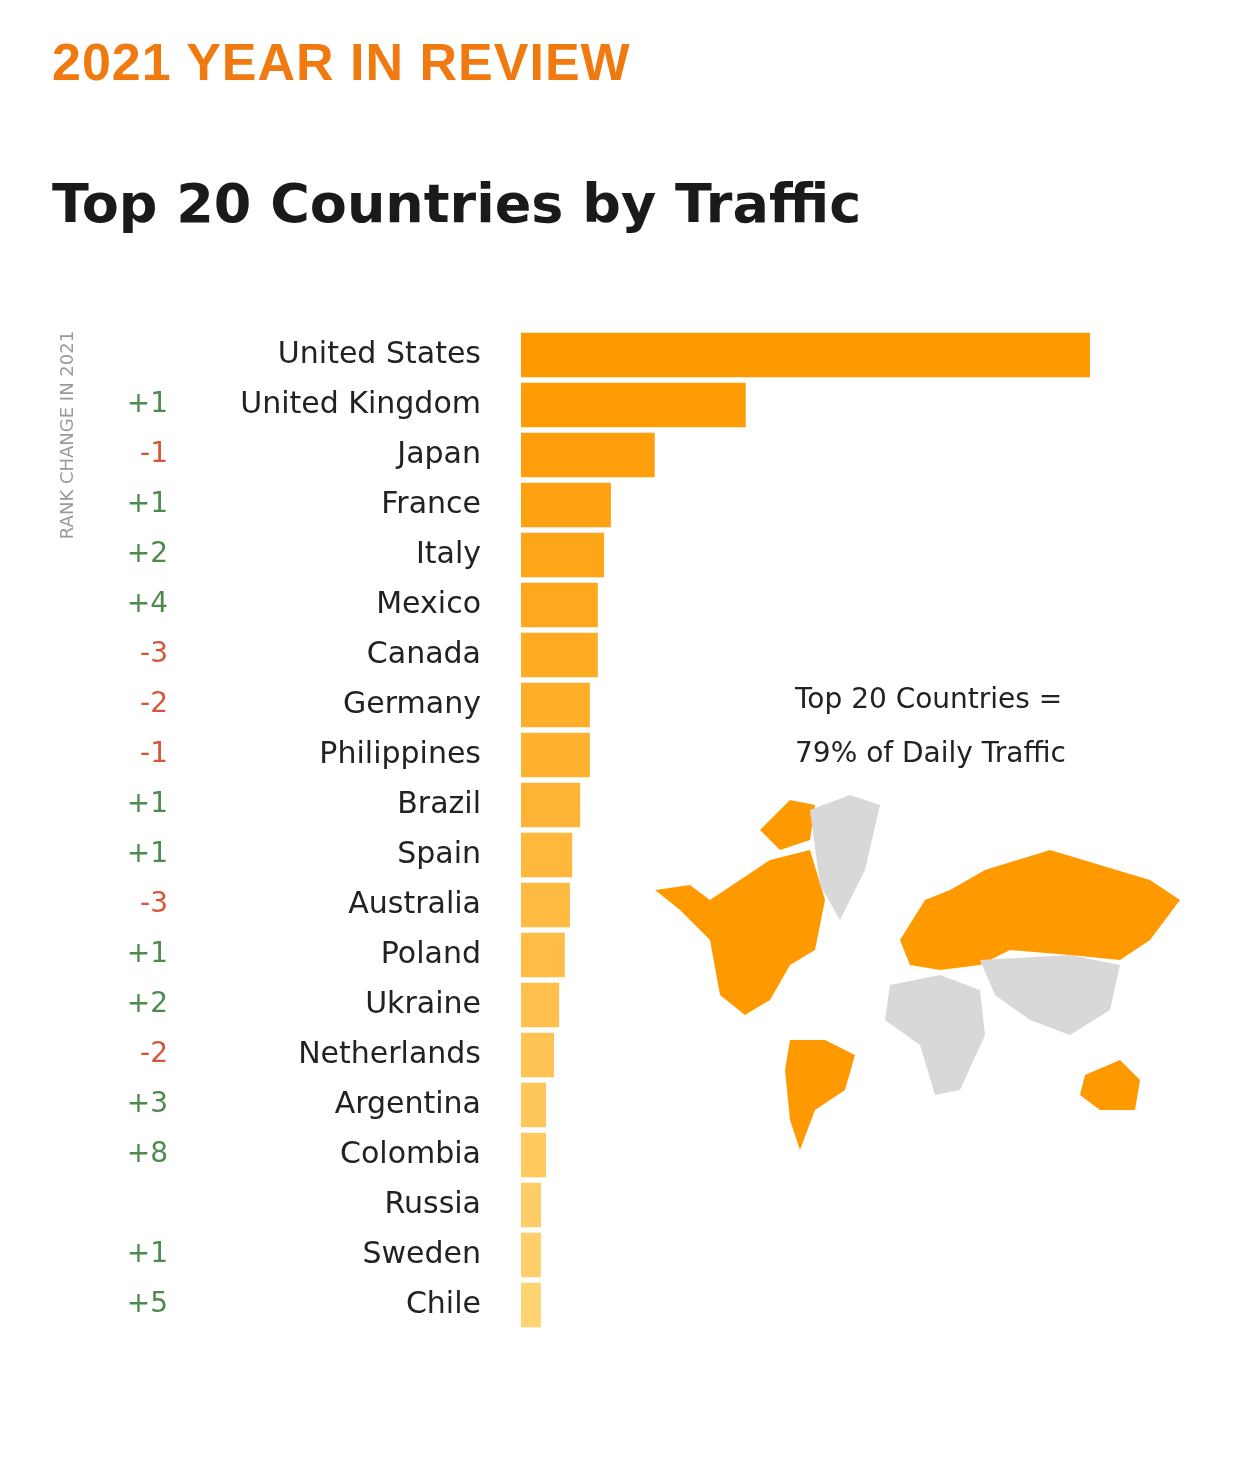  I want to click on y-tick-label: Chile, so click(443, 1302).